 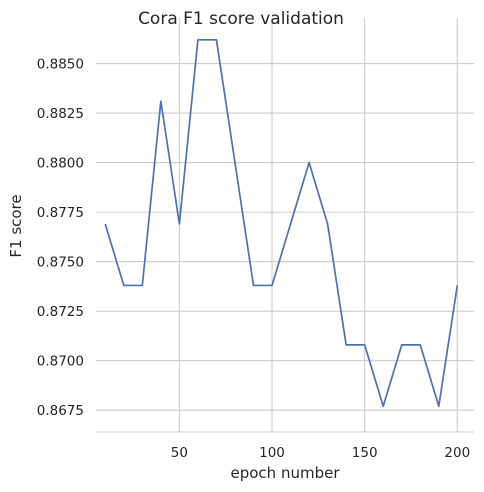 I want to click on x-axis-label: epoch number, so click(x=286, y=473).